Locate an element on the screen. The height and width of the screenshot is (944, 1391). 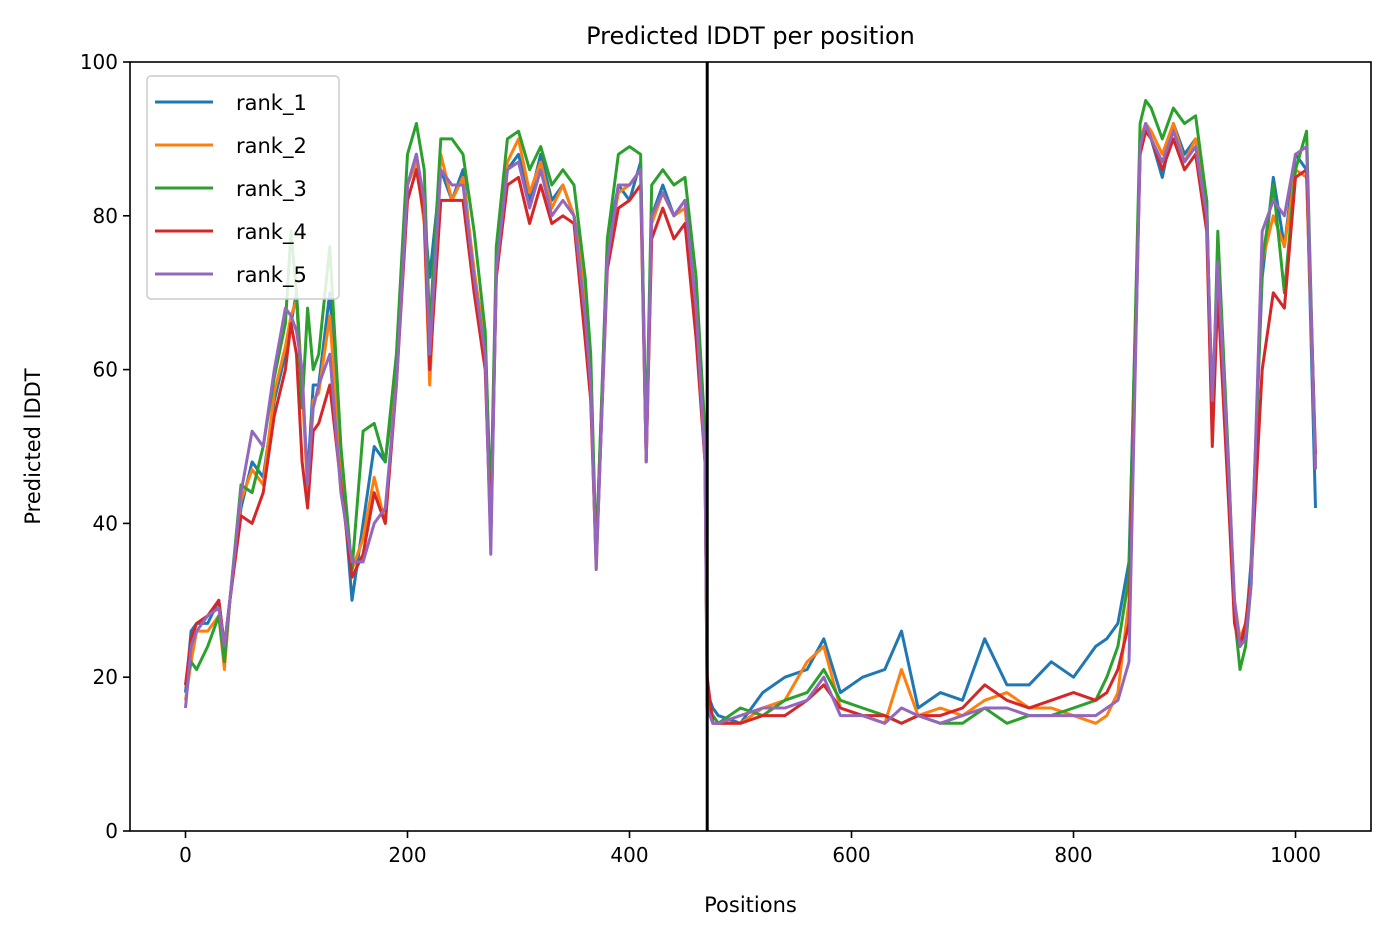
y-tick-label: 20 is located at coordinates (105, 677).